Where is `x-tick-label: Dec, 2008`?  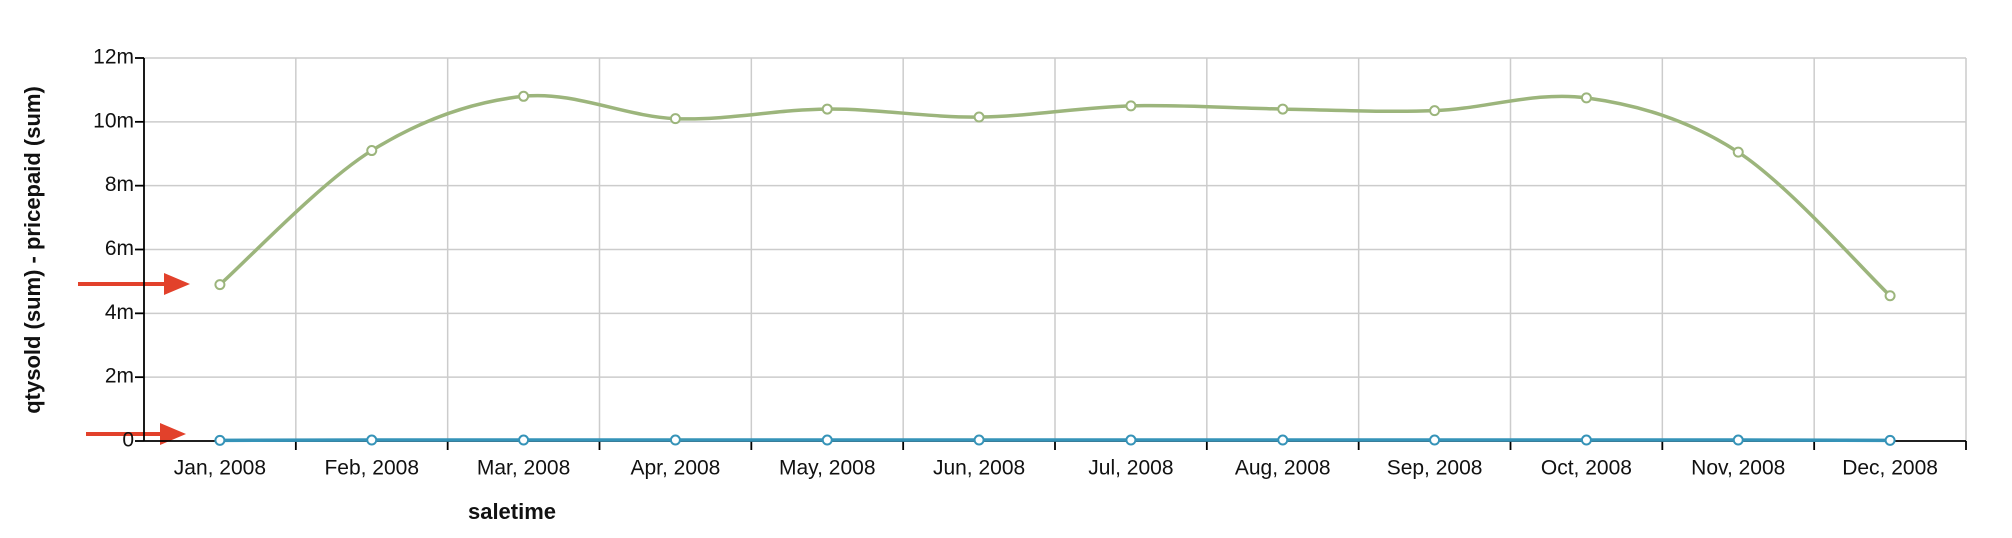 x-tick-label: Dec, 2008 is located at coordinates (1890, 468).